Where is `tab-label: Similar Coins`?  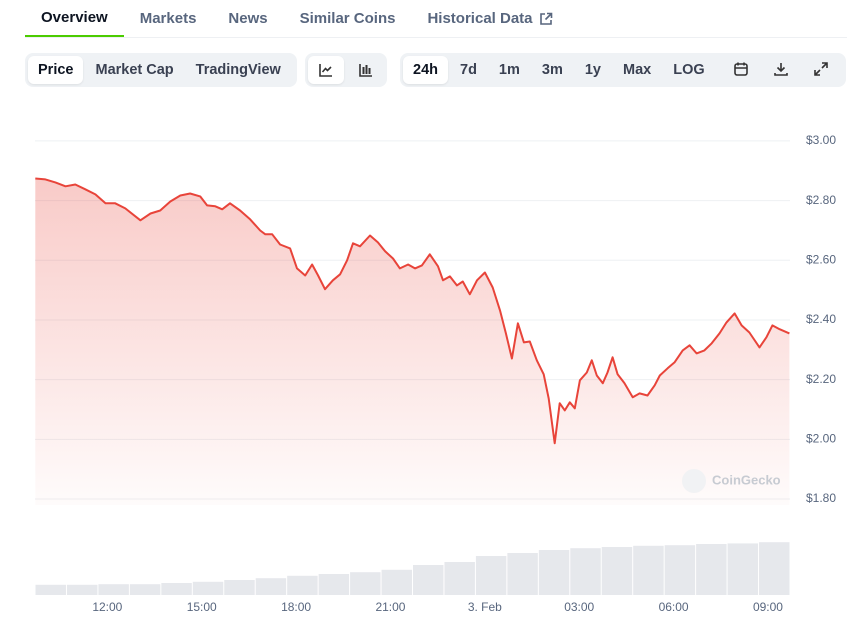 tab-label: Similar Coins is located at coordinates (347, 18).